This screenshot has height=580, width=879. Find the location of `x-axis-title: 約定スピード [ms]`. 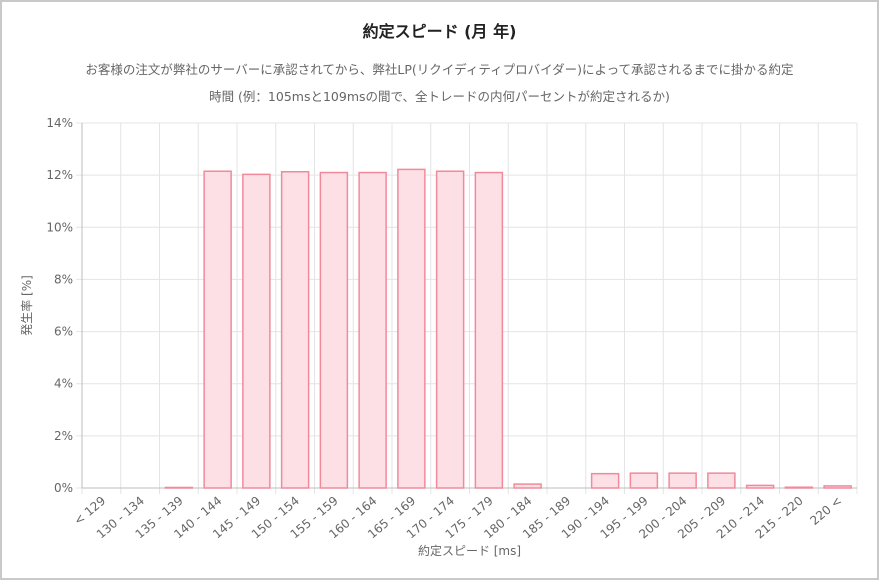

x-axis-title: 約定スピード [ms] is located at coordinates (469, 550).